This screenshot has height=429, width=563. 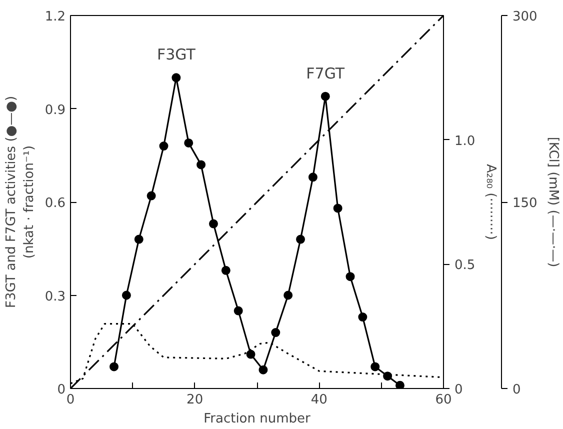 What do you see at coordinates (465, 141) in the screenshot?
I see `y2-tick-label: 1.0` at bounding box center [465, 141].